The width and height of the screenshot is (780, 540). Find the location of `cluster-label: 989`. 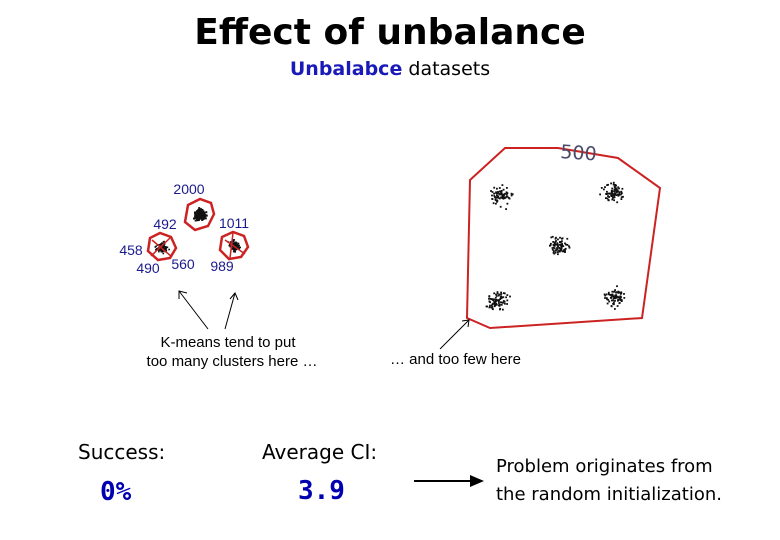

cluster-label: 989 is located at coordinates (222, 266).